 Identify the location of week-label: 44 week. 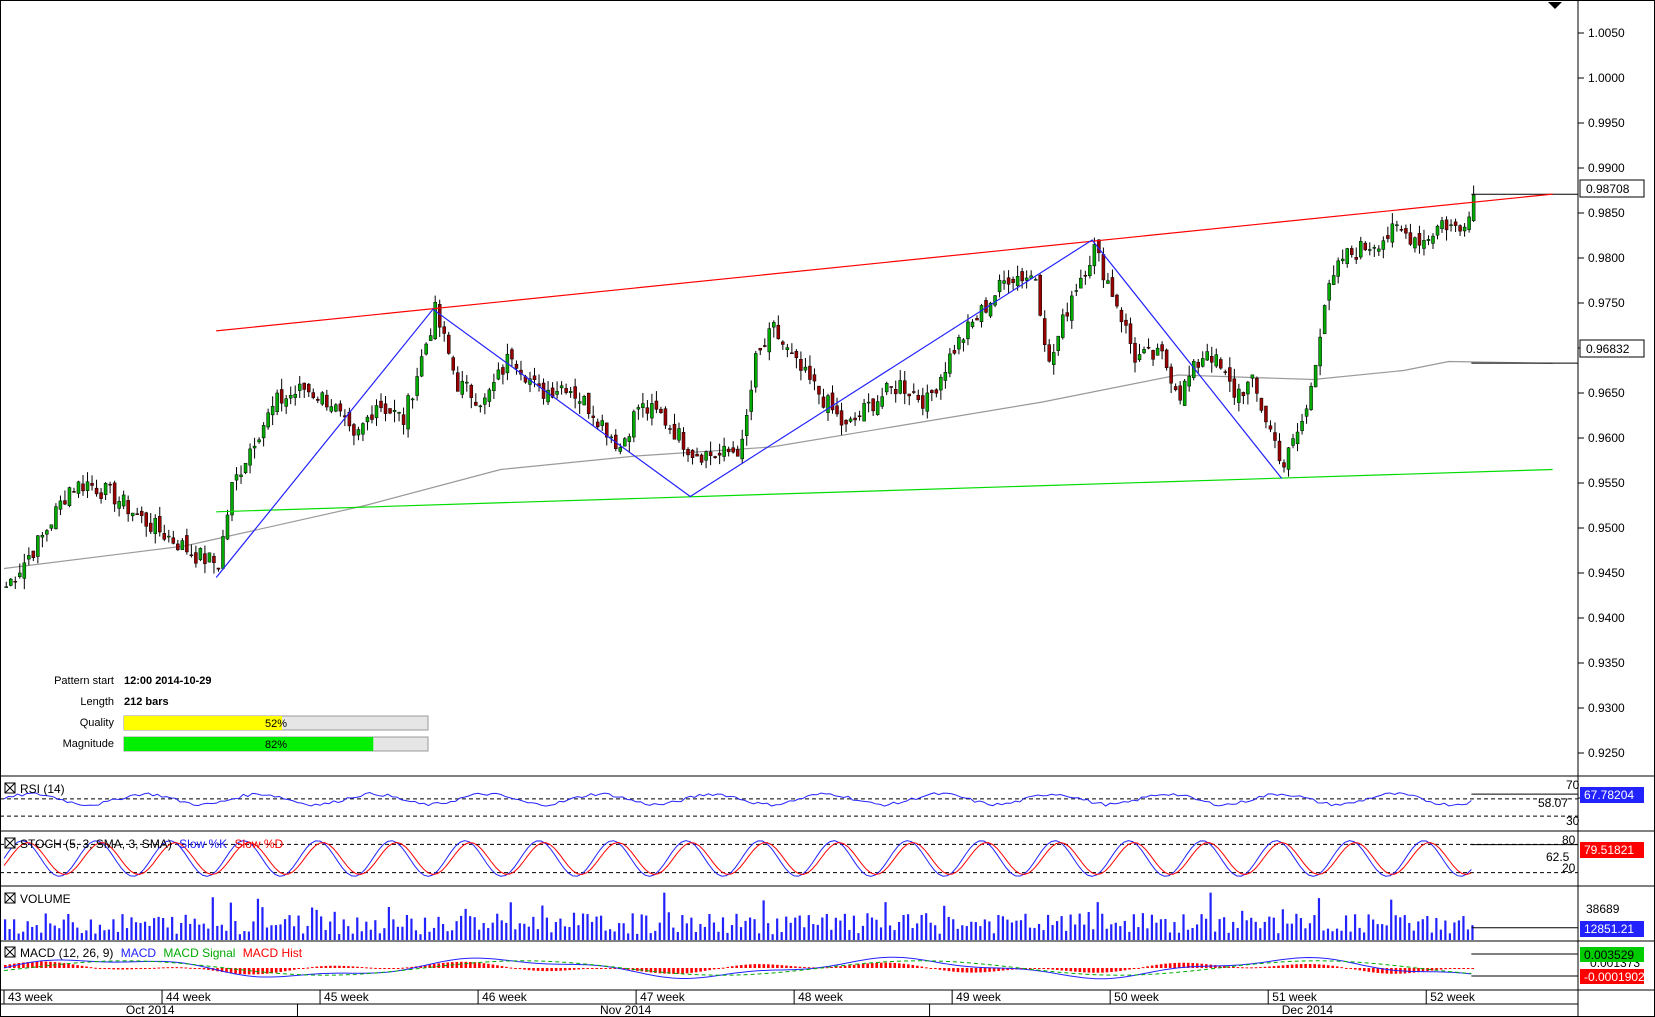
(189, 997).